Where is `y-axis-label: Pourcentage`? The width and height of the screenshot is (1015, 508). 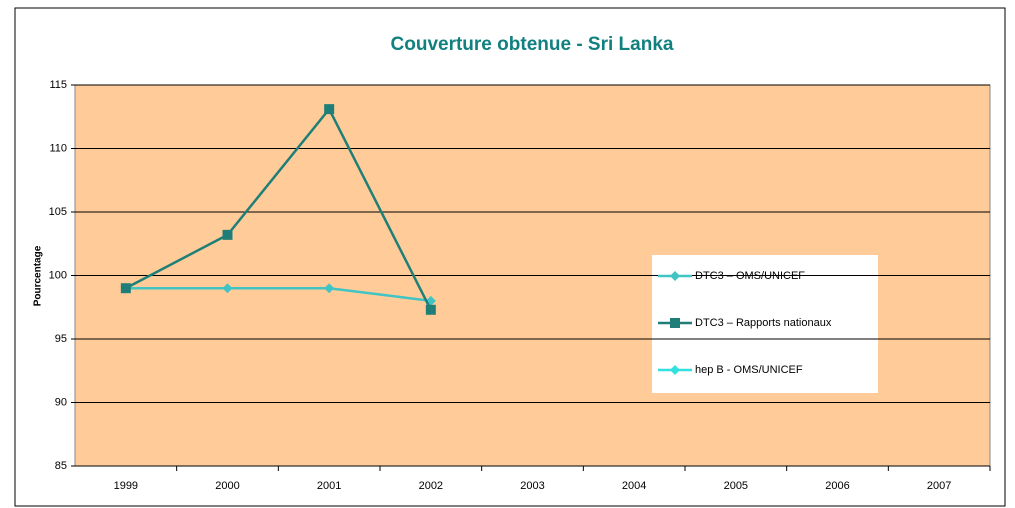 y-axis-label: Pourcentage is located at coordinates (38, 275).